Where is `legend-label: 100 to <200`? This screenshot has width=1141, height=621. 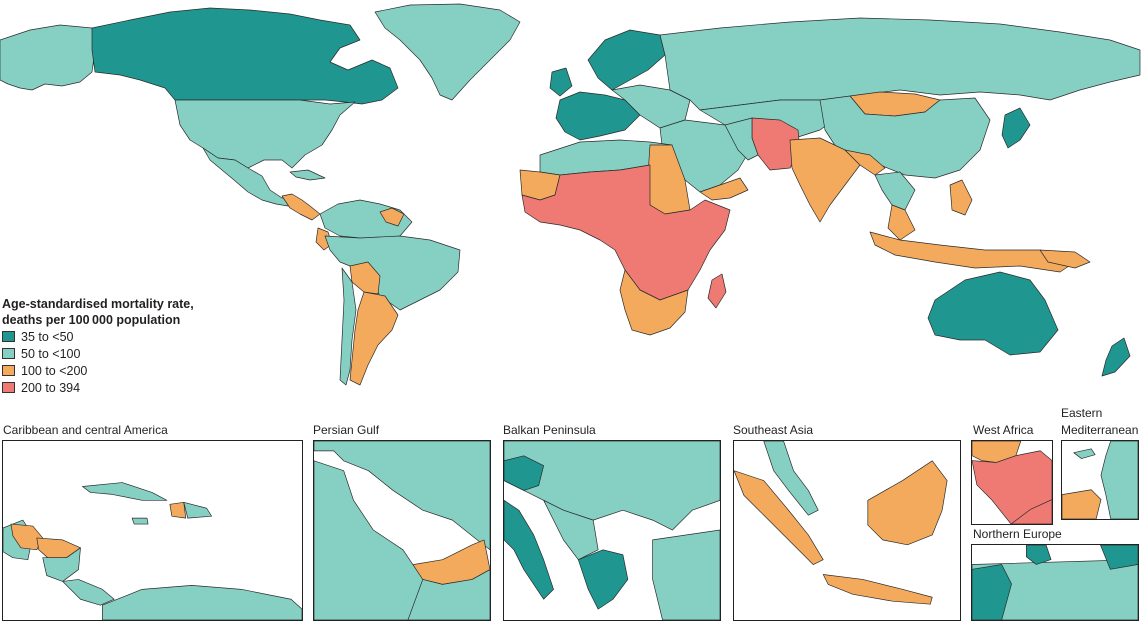
legend-label: 100 to <200 is located at coordinates (54, 370).